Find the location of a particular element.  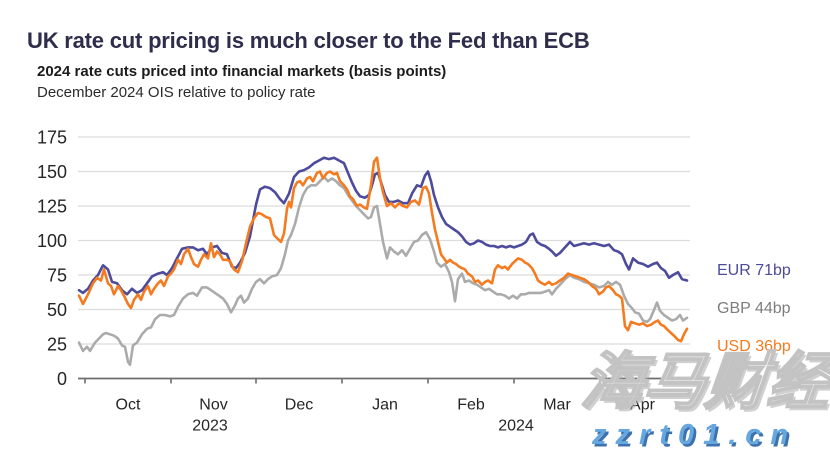

y-axis-tick-25: 25 is located at coordinates (57, 345).